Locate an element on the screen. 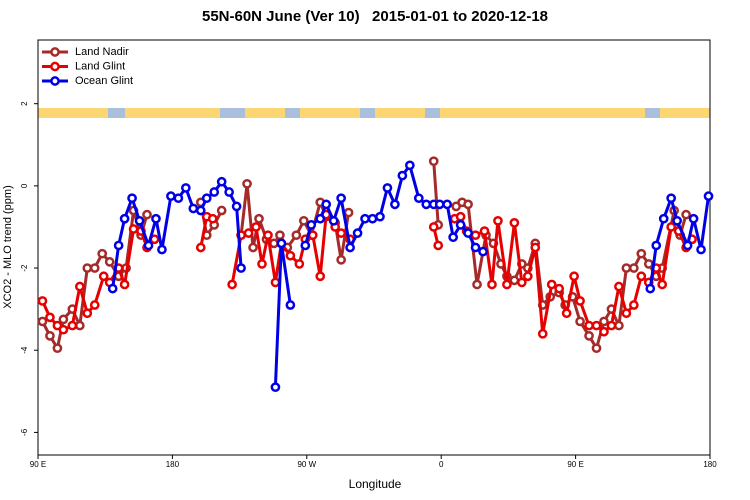 The height and width of the screenshot is (500, 750). x-axis-label: Longitude is located at coordinates (375, 484).